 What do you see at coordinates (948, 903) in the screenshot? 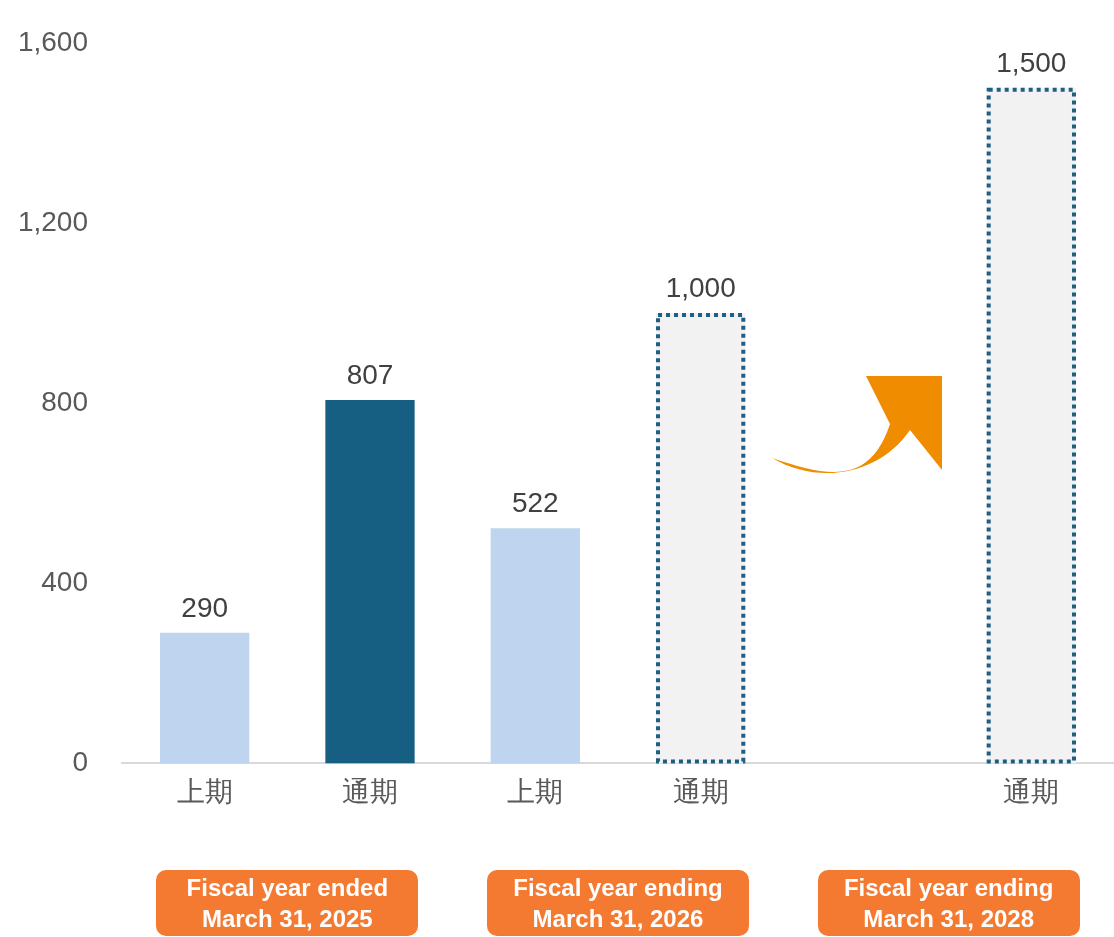
I see `text: Fiscal year ending March 31, 2028` at bounding box center [948, 903].